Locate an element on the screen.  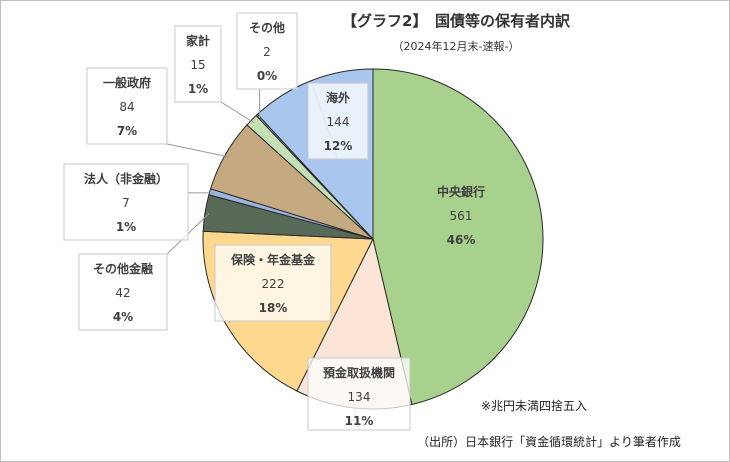
slice-value-4: 7 is located at coordinates (126, 203).